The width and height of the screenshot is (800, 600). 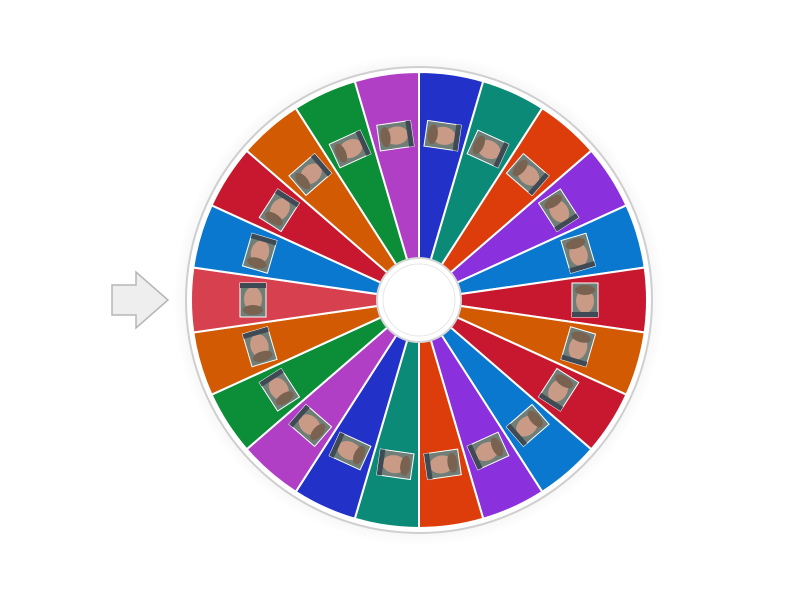 I want to click on pointer-arrow, so click(x=140, y=300).